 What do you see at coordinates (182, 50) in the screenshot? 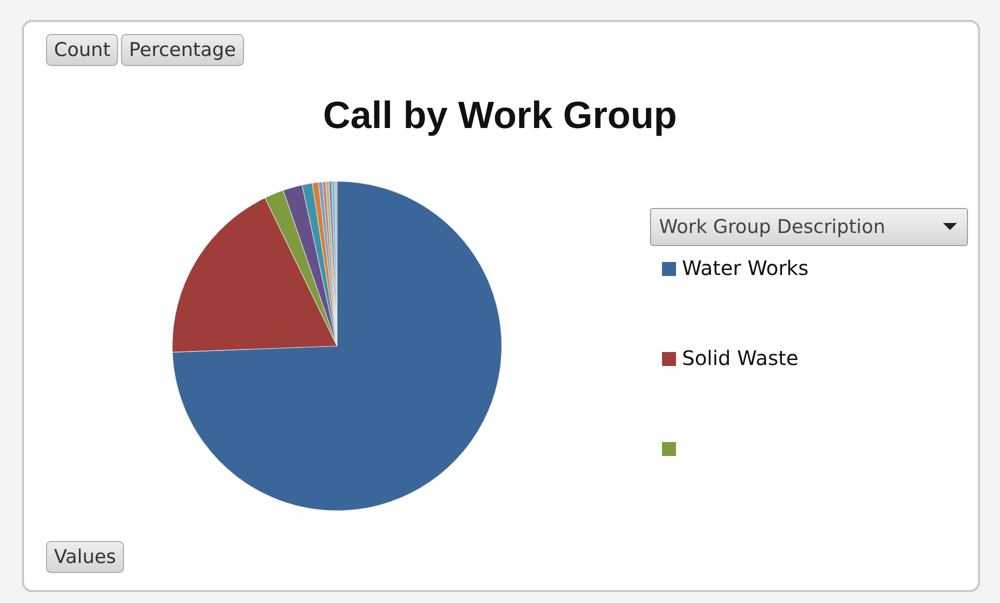
I see `text: Percentage` at bounding box center [182, 50].